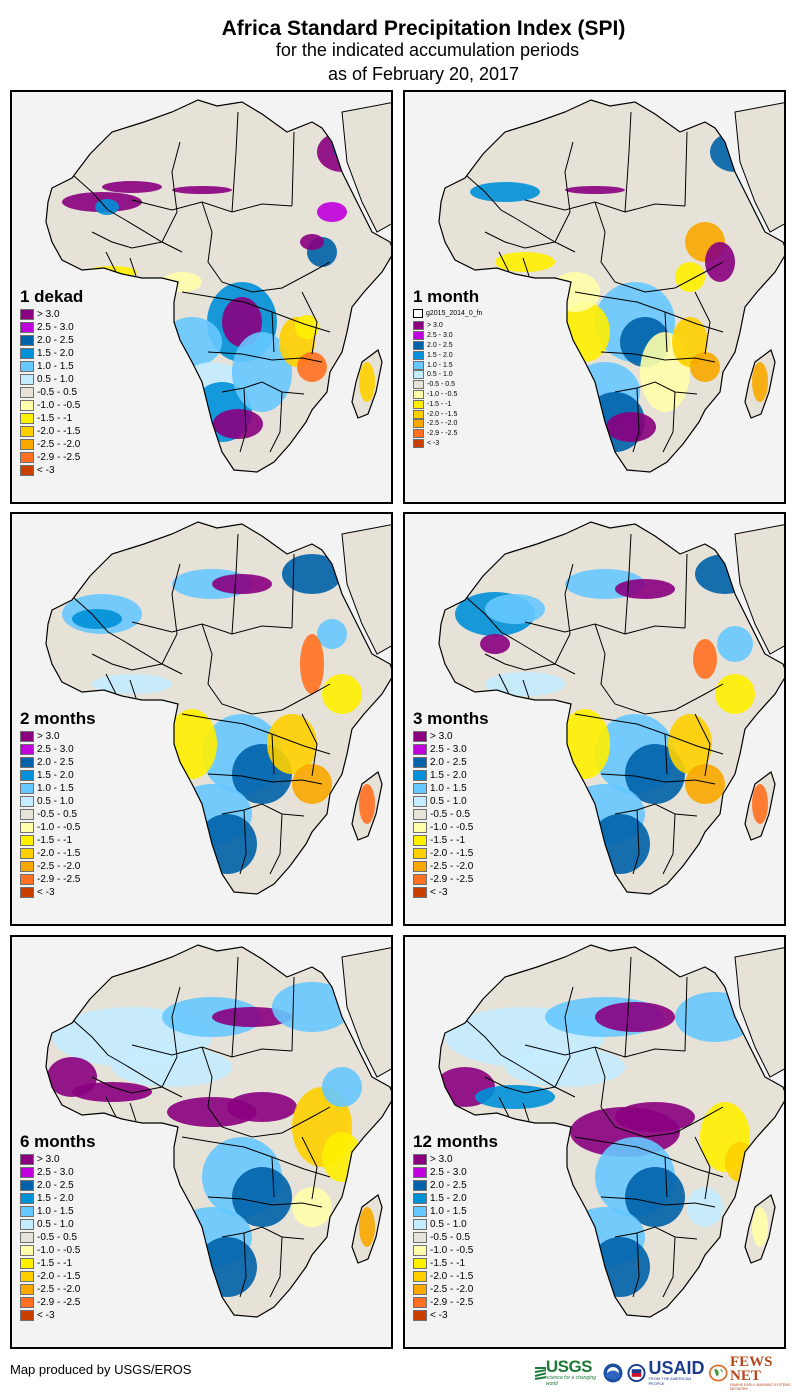 Image resolution: width=797 pixels, height=1392 pixels. Describe the element at coordinates (447, 336) in the screenshot. I see `legend-item: 2.5 - 3.0` at that location.